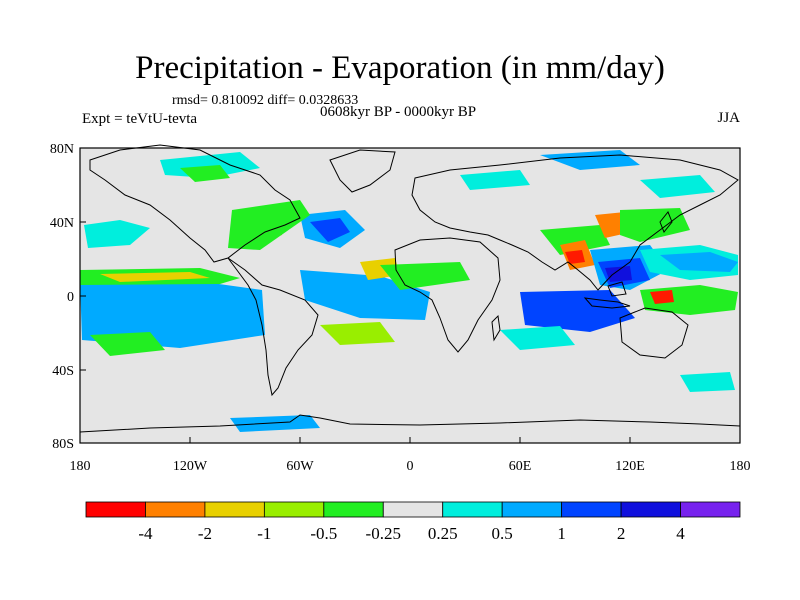 The height and width of the screenshot is (600, 800). I want to click on coastline-greenland, so click(362, 171).